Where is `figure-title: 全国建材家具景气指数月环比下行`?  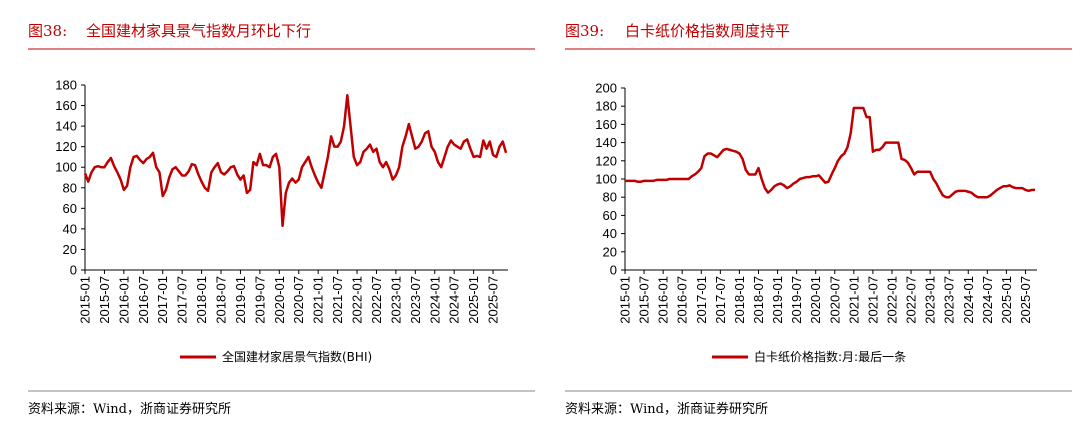 figure-title: 全国建材家具景气指数月环比下行 is located at coordinates (198, 31).